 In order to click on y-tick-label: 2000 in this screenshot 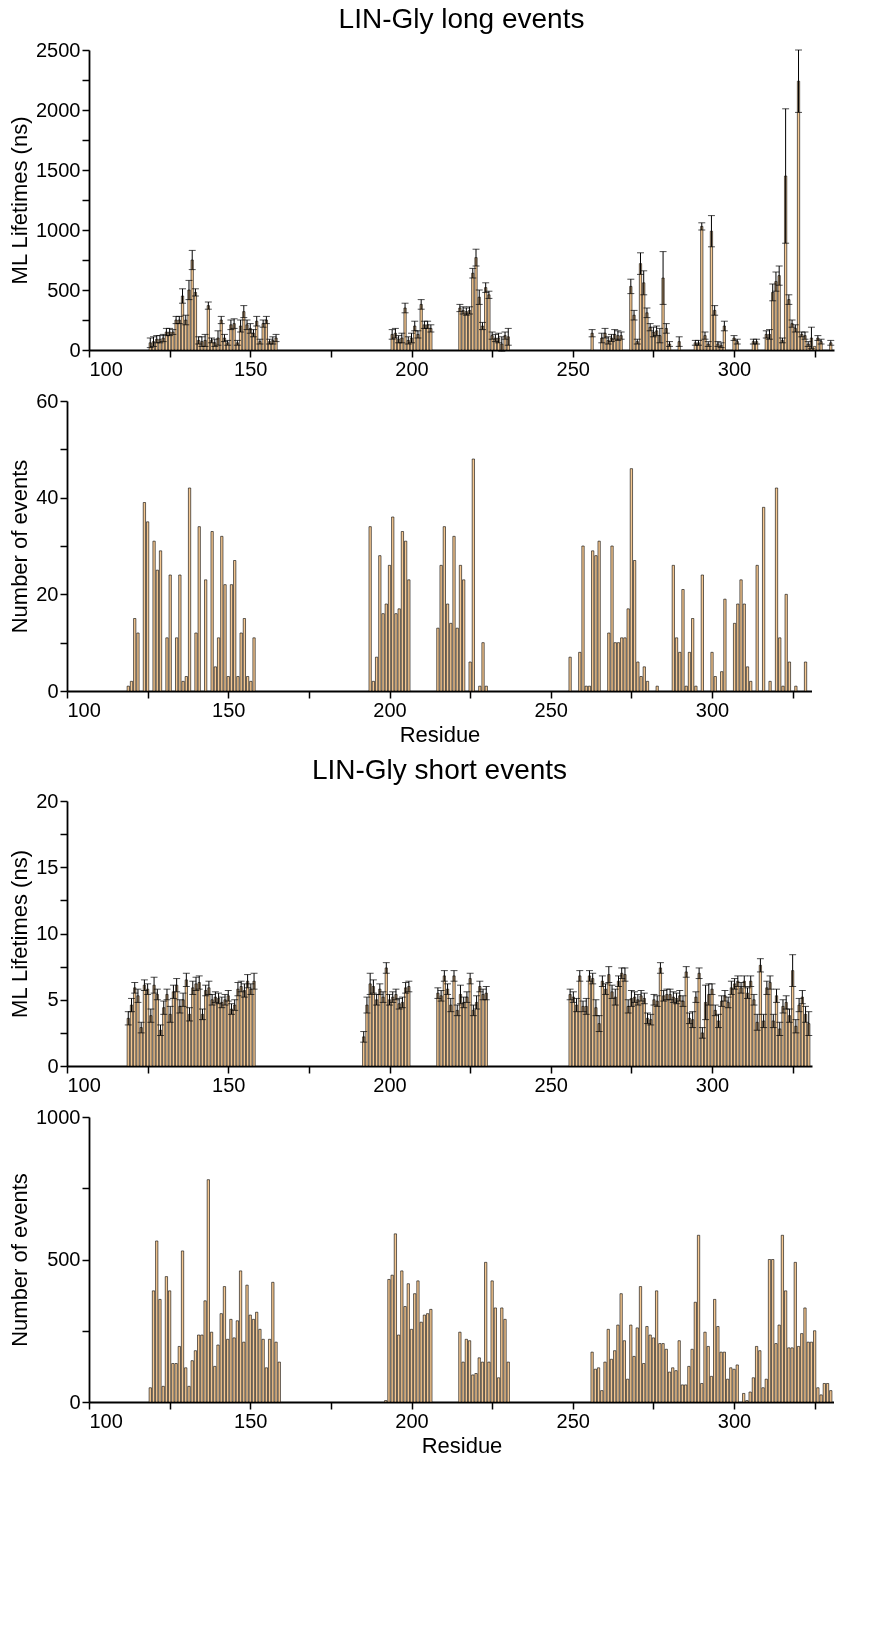, I will do `click(58, 109)`.